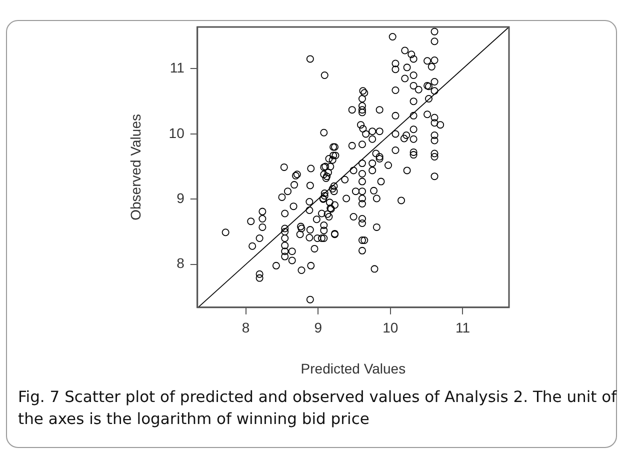 The image size is (625, 455). What do you see at coordinates (246, 328) in the screenshot?
I see `x-tick-label: 8` at bounding box center [246, 328].